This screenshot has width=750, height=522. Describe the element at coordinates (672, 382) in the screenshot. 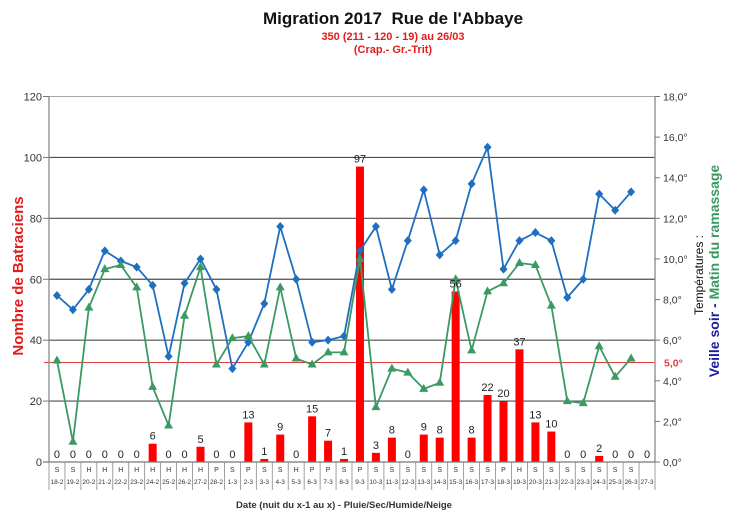

I see `y-tick-label-right: 4,0°` at that location.